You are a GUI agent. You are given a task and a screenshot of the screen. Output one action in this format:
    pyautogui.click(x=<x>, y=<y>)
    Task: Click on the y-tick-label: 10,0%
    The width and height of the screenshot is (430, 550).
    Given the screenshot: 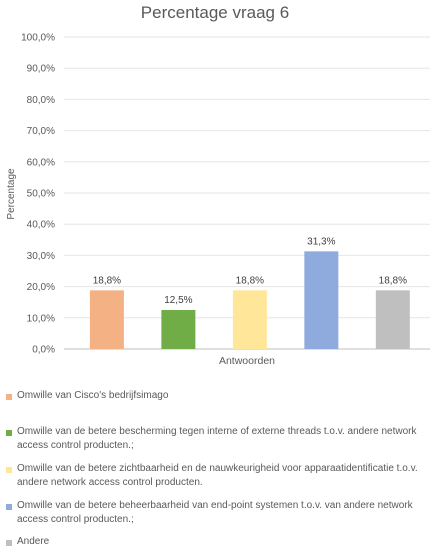 What is the action you would take?
    pyautogui.click(x=41, y=318)
    